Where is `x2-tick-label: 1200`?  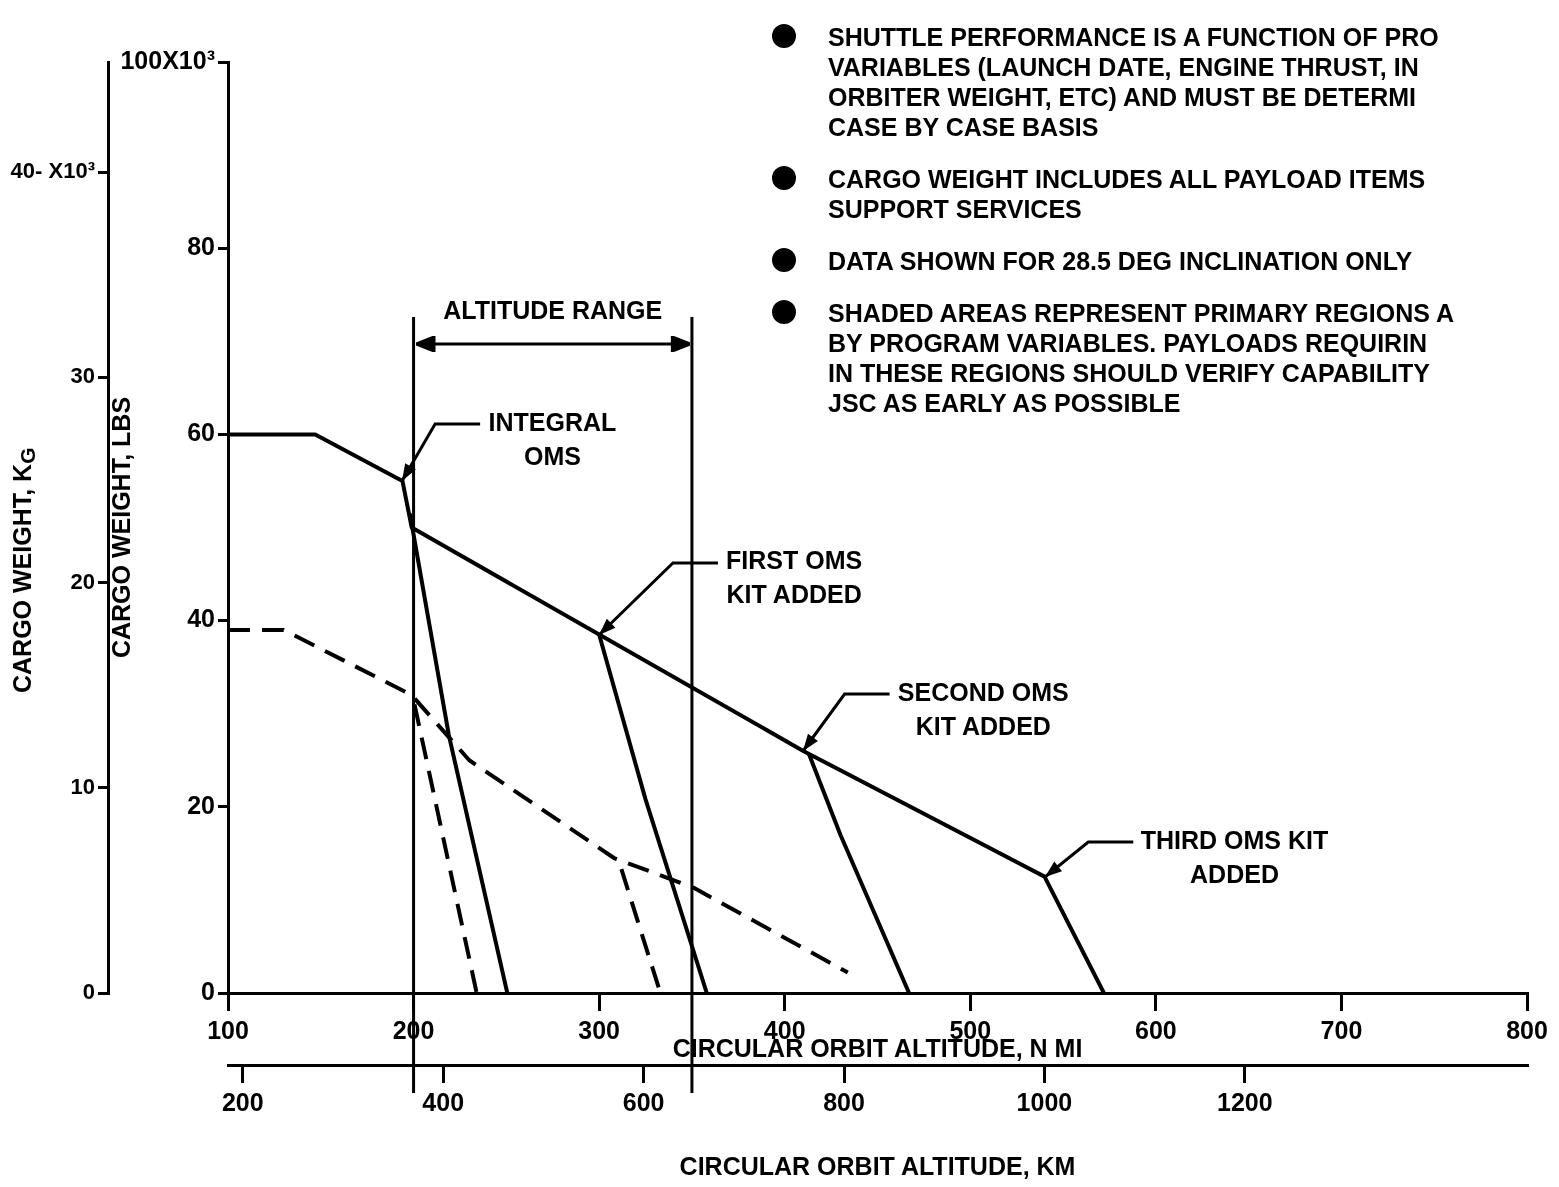
x2-tick-label: 1200 is located at coordinates (1245, 1101).